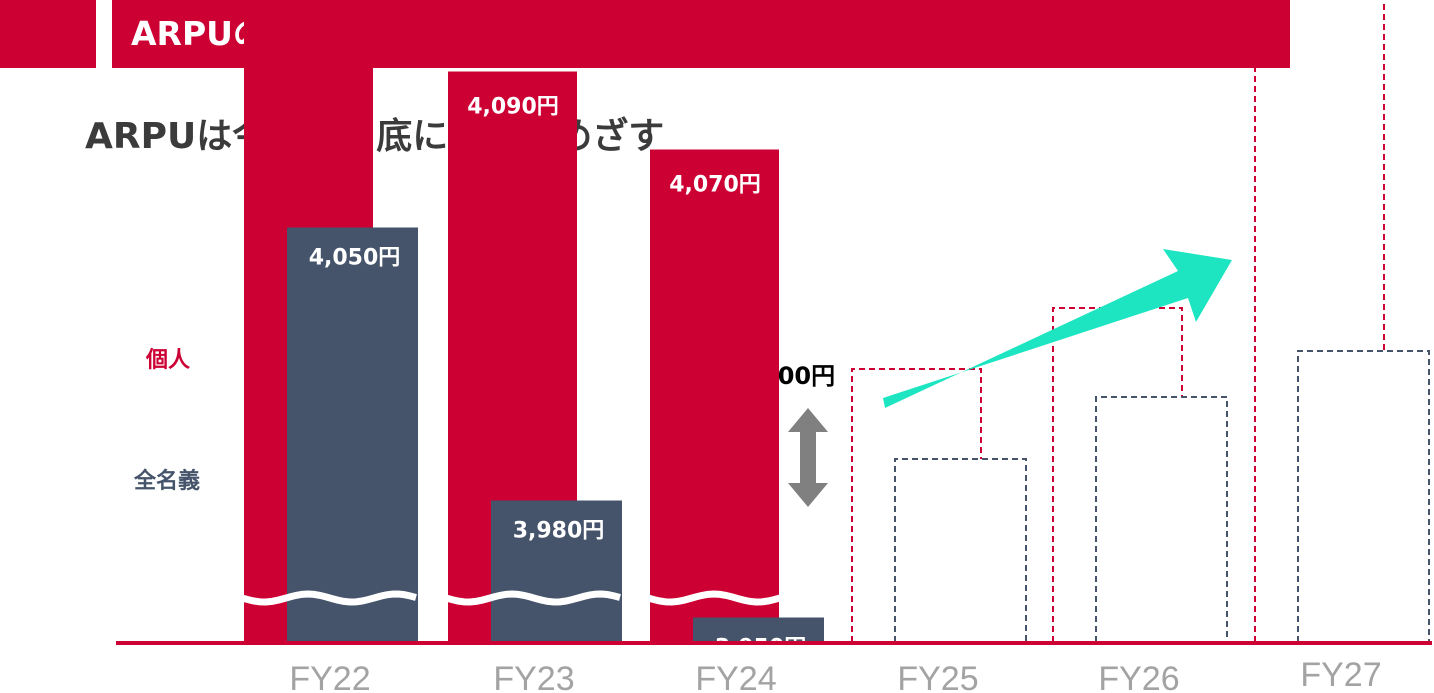 This screenshot has height=693, width=1434. I want to click on axis-break-wave-FY22, so click(329, 598).